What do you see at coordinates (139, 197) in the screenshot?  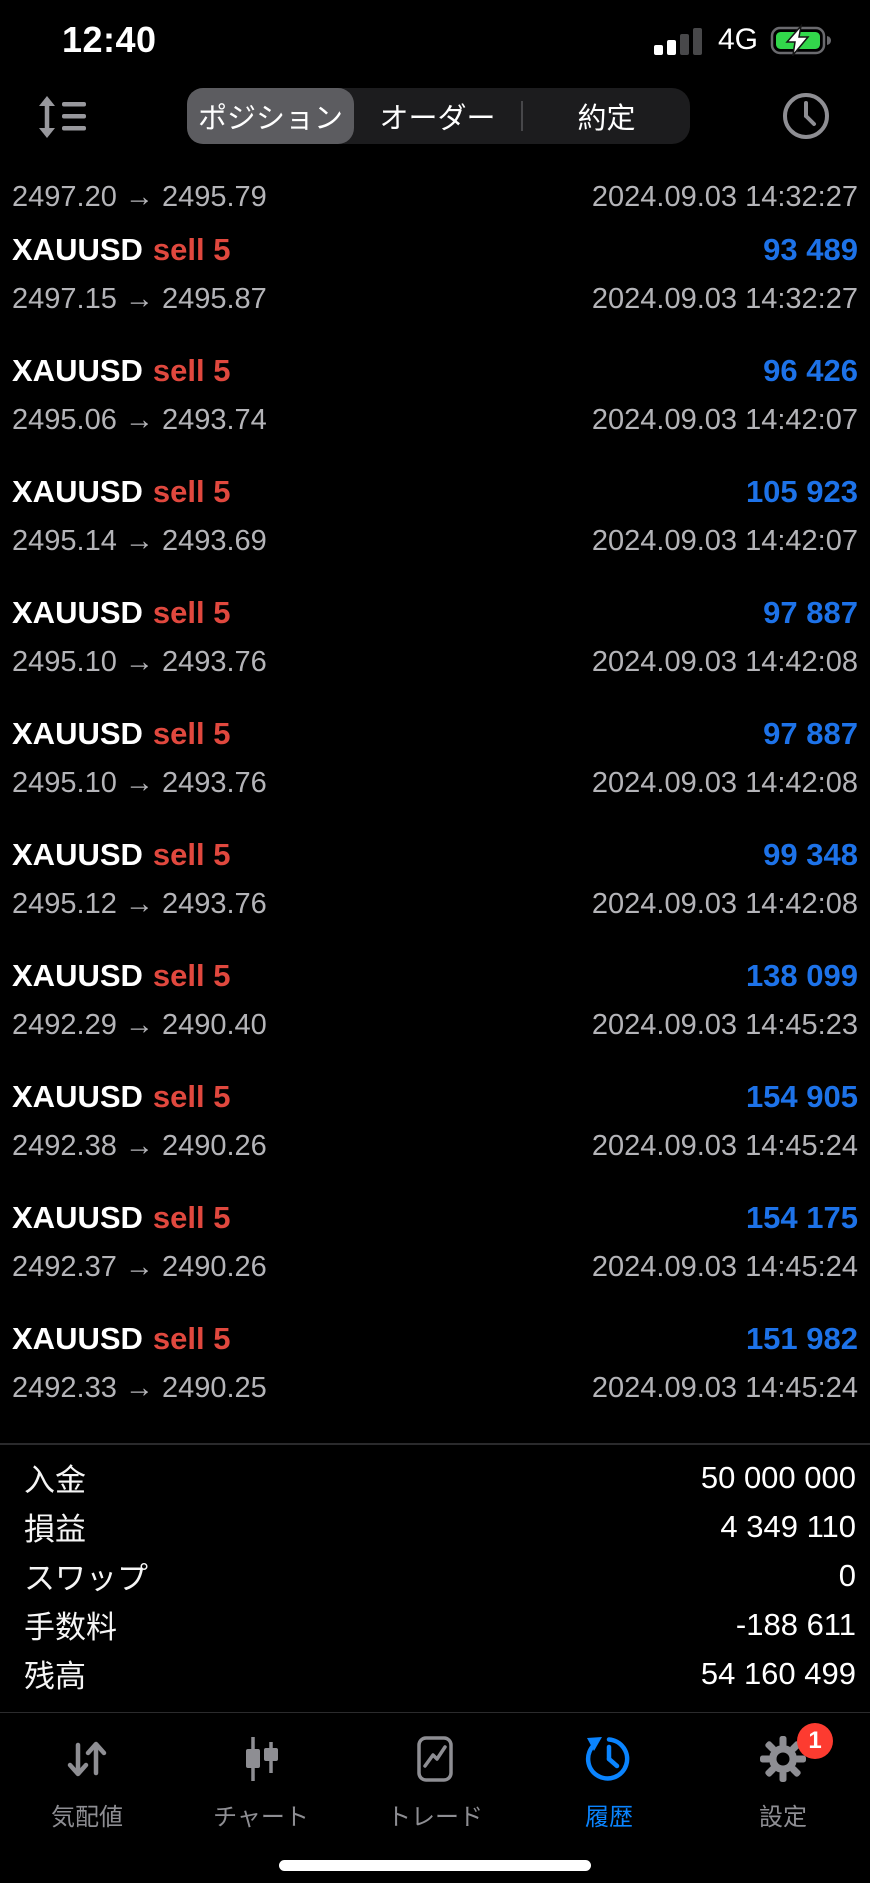 I see `price-range: 2497.20 → 2495.79` at bounding box center [139, 197].